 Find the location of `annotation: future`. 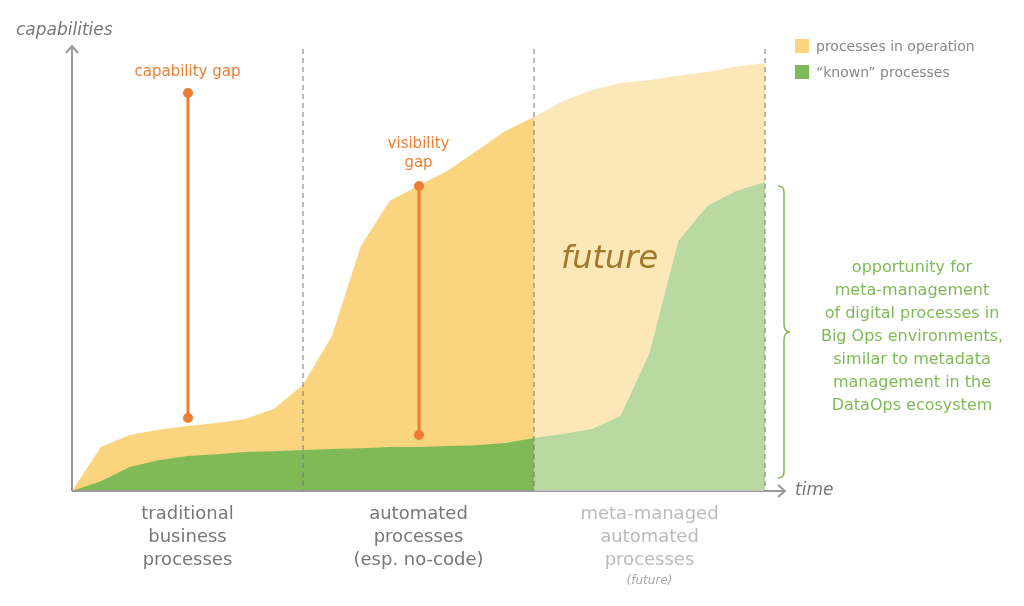

annotation: future is located at coordinates (609, 257).